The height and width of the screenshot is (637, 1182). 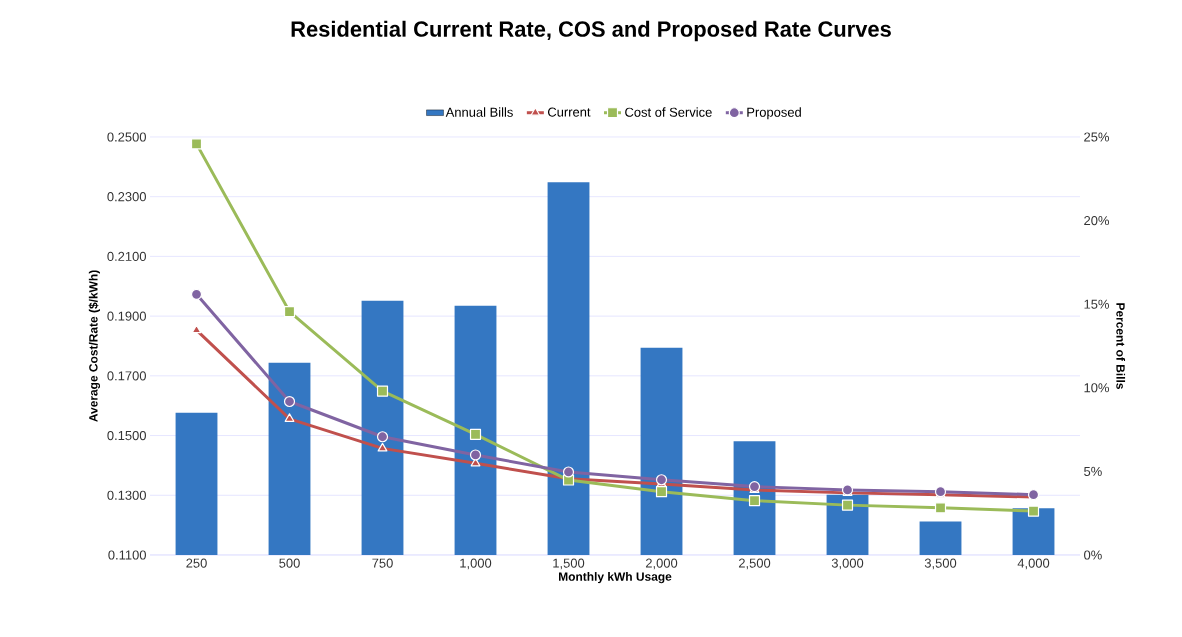 I want to click on chart-title: Residential Current Rate, COS and Proposed Rate Curves, so click(x=591, y=31).